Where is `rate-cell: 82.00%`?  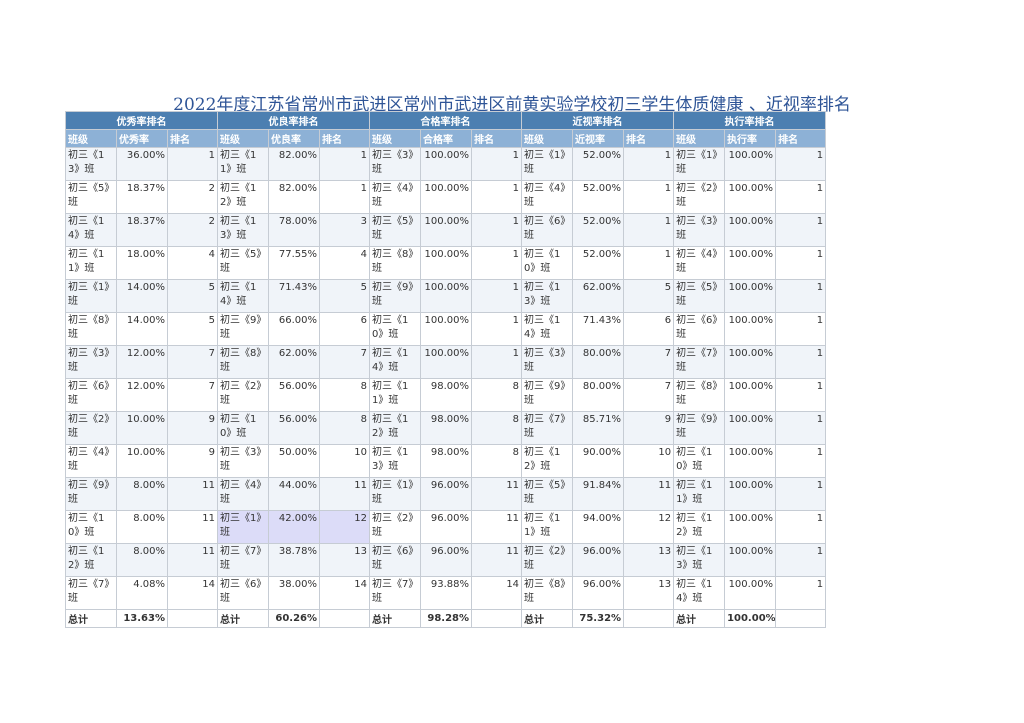 rate-cell: 82.00% is located at coordinates (294, 197).